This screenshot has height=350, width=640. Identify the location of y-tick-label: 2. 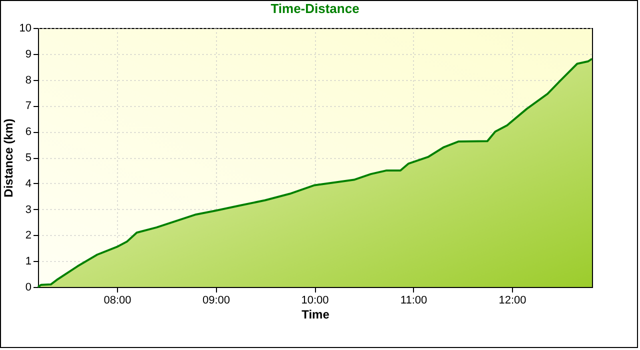
(28, 236).